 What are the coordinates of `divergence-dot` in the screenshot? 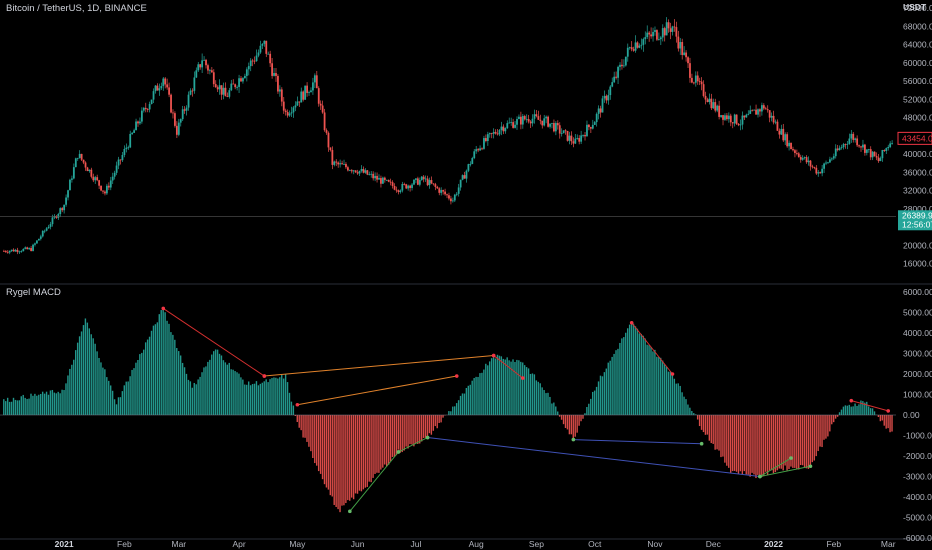 It's located at (631, 322).